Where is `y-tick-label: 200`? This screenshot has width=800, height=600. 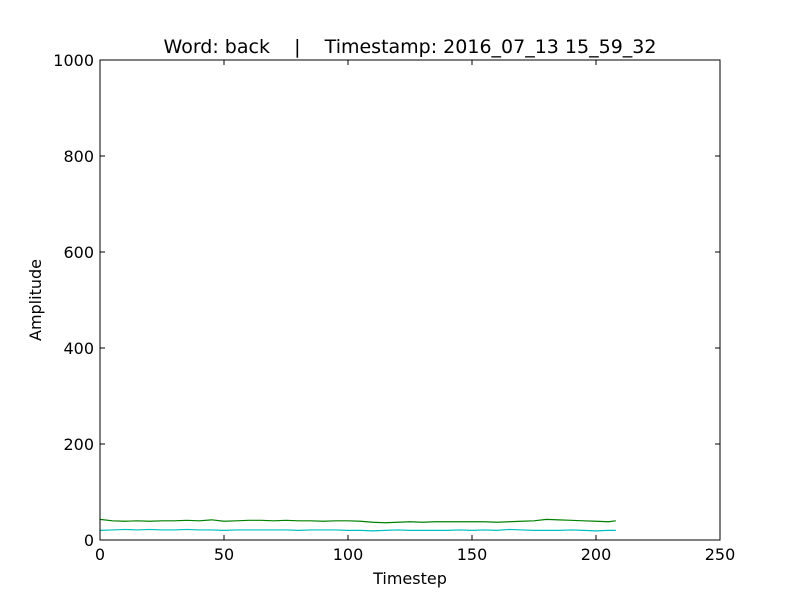
y-tick-label: 200 is located at coordinates (78, 444).